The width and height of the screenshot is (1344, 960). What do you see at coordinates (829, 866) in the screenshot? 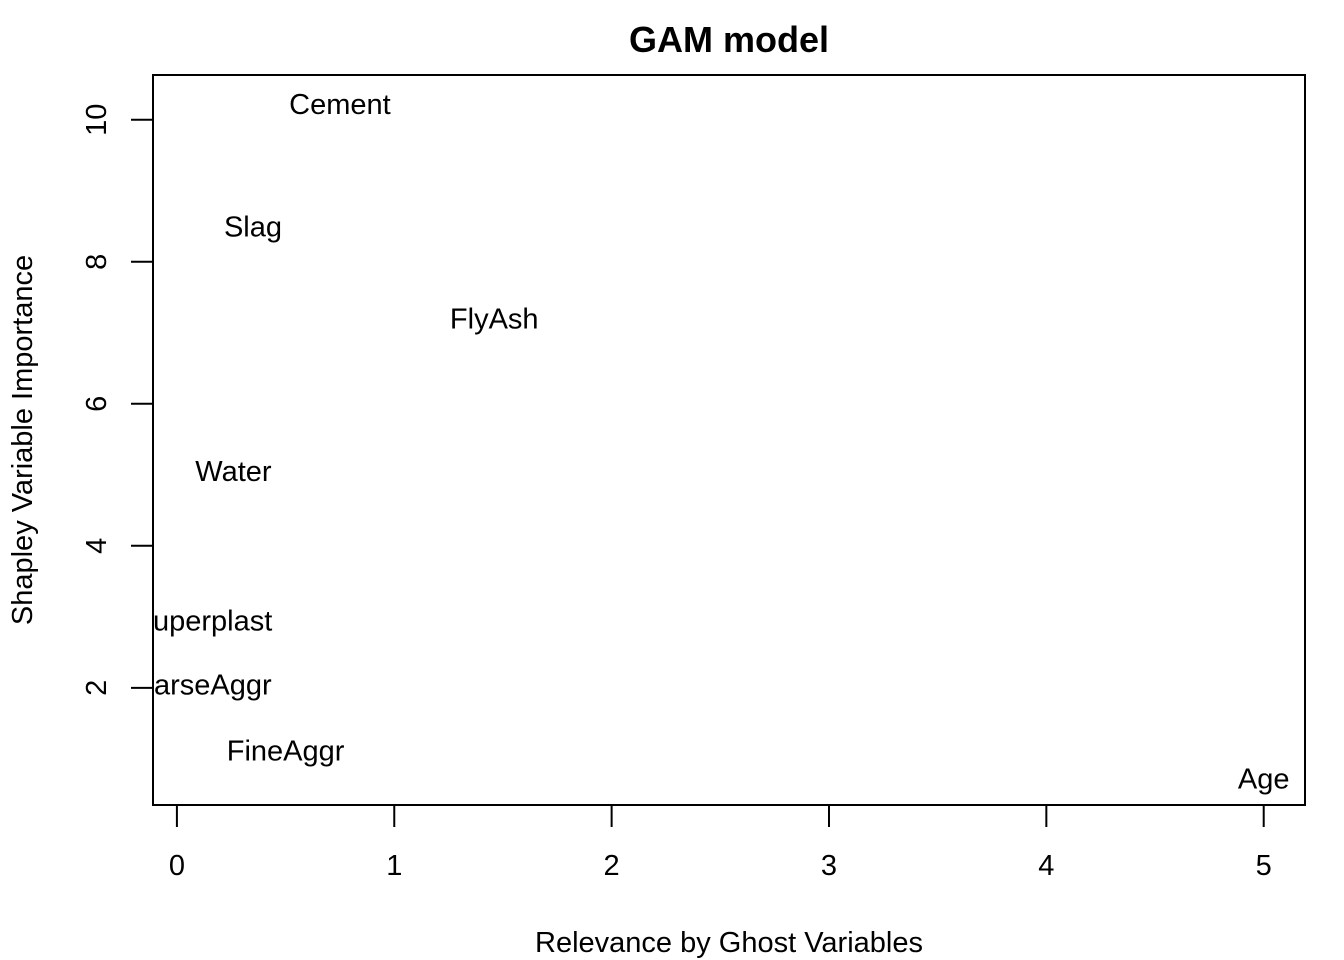
I see `x-tick-label: 3` at bounding box center [829, 866].